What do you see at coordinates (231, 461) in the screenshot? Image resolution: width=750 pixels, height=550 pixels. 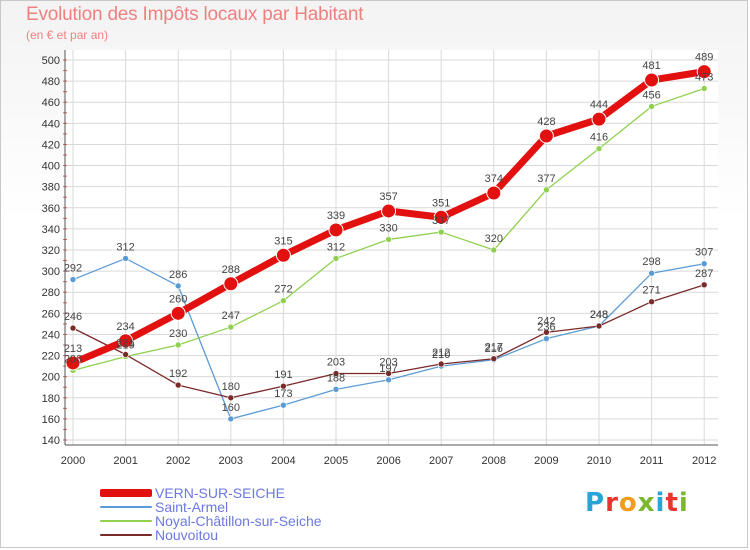 I see `x-tick-label: 2003` at bounding box center [231, 461].